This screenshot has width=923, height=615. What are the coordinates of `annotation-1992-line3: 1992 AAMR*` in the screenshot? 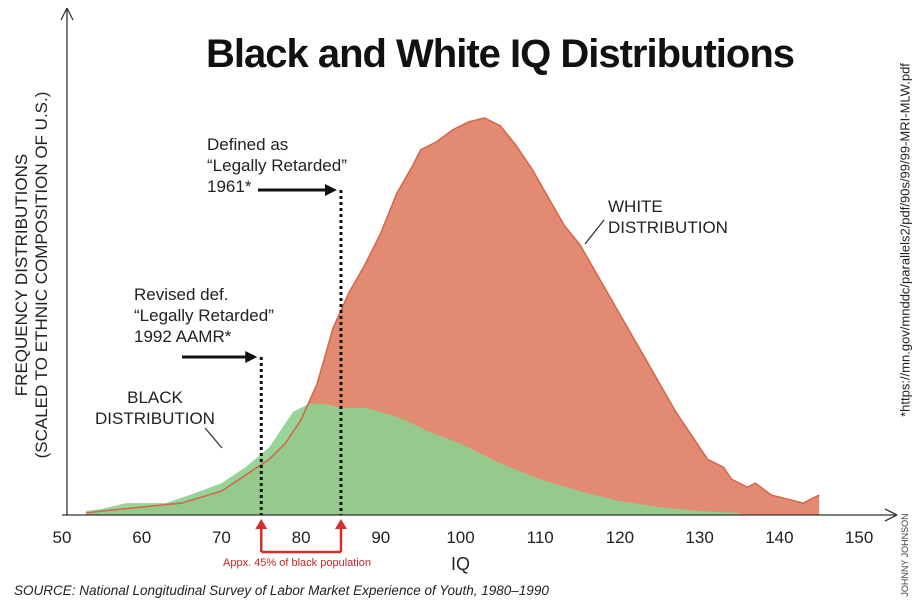 It's located at (183, 336).